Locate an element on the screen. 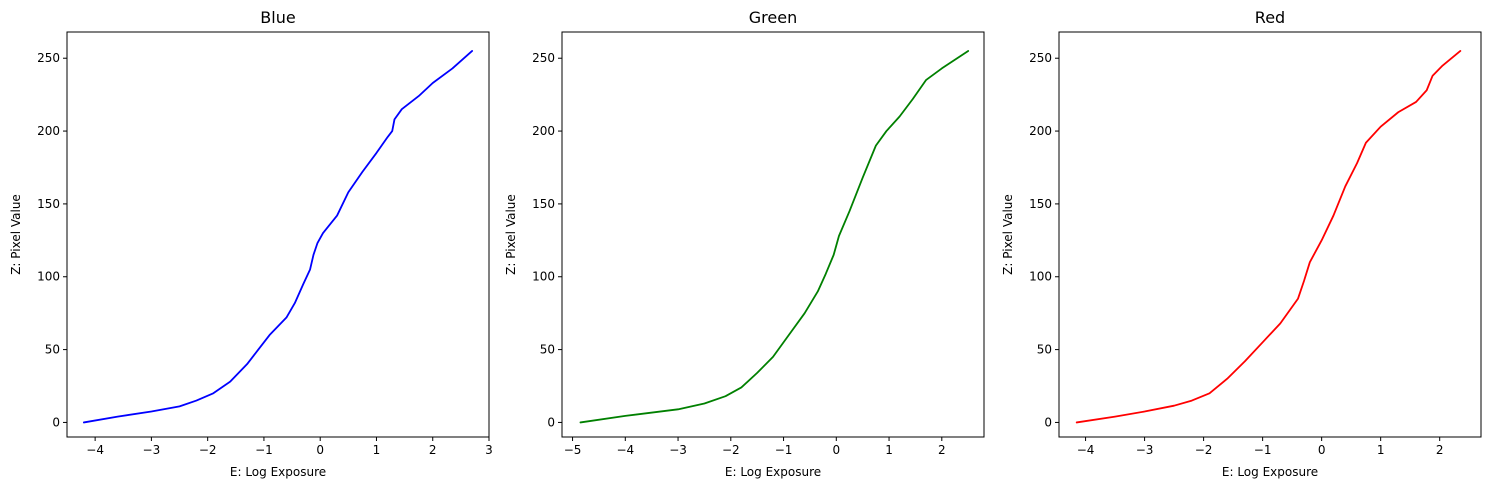 This screenshot has height=490, width=1489. chart-title: Green is located at coordinates (773, 17).